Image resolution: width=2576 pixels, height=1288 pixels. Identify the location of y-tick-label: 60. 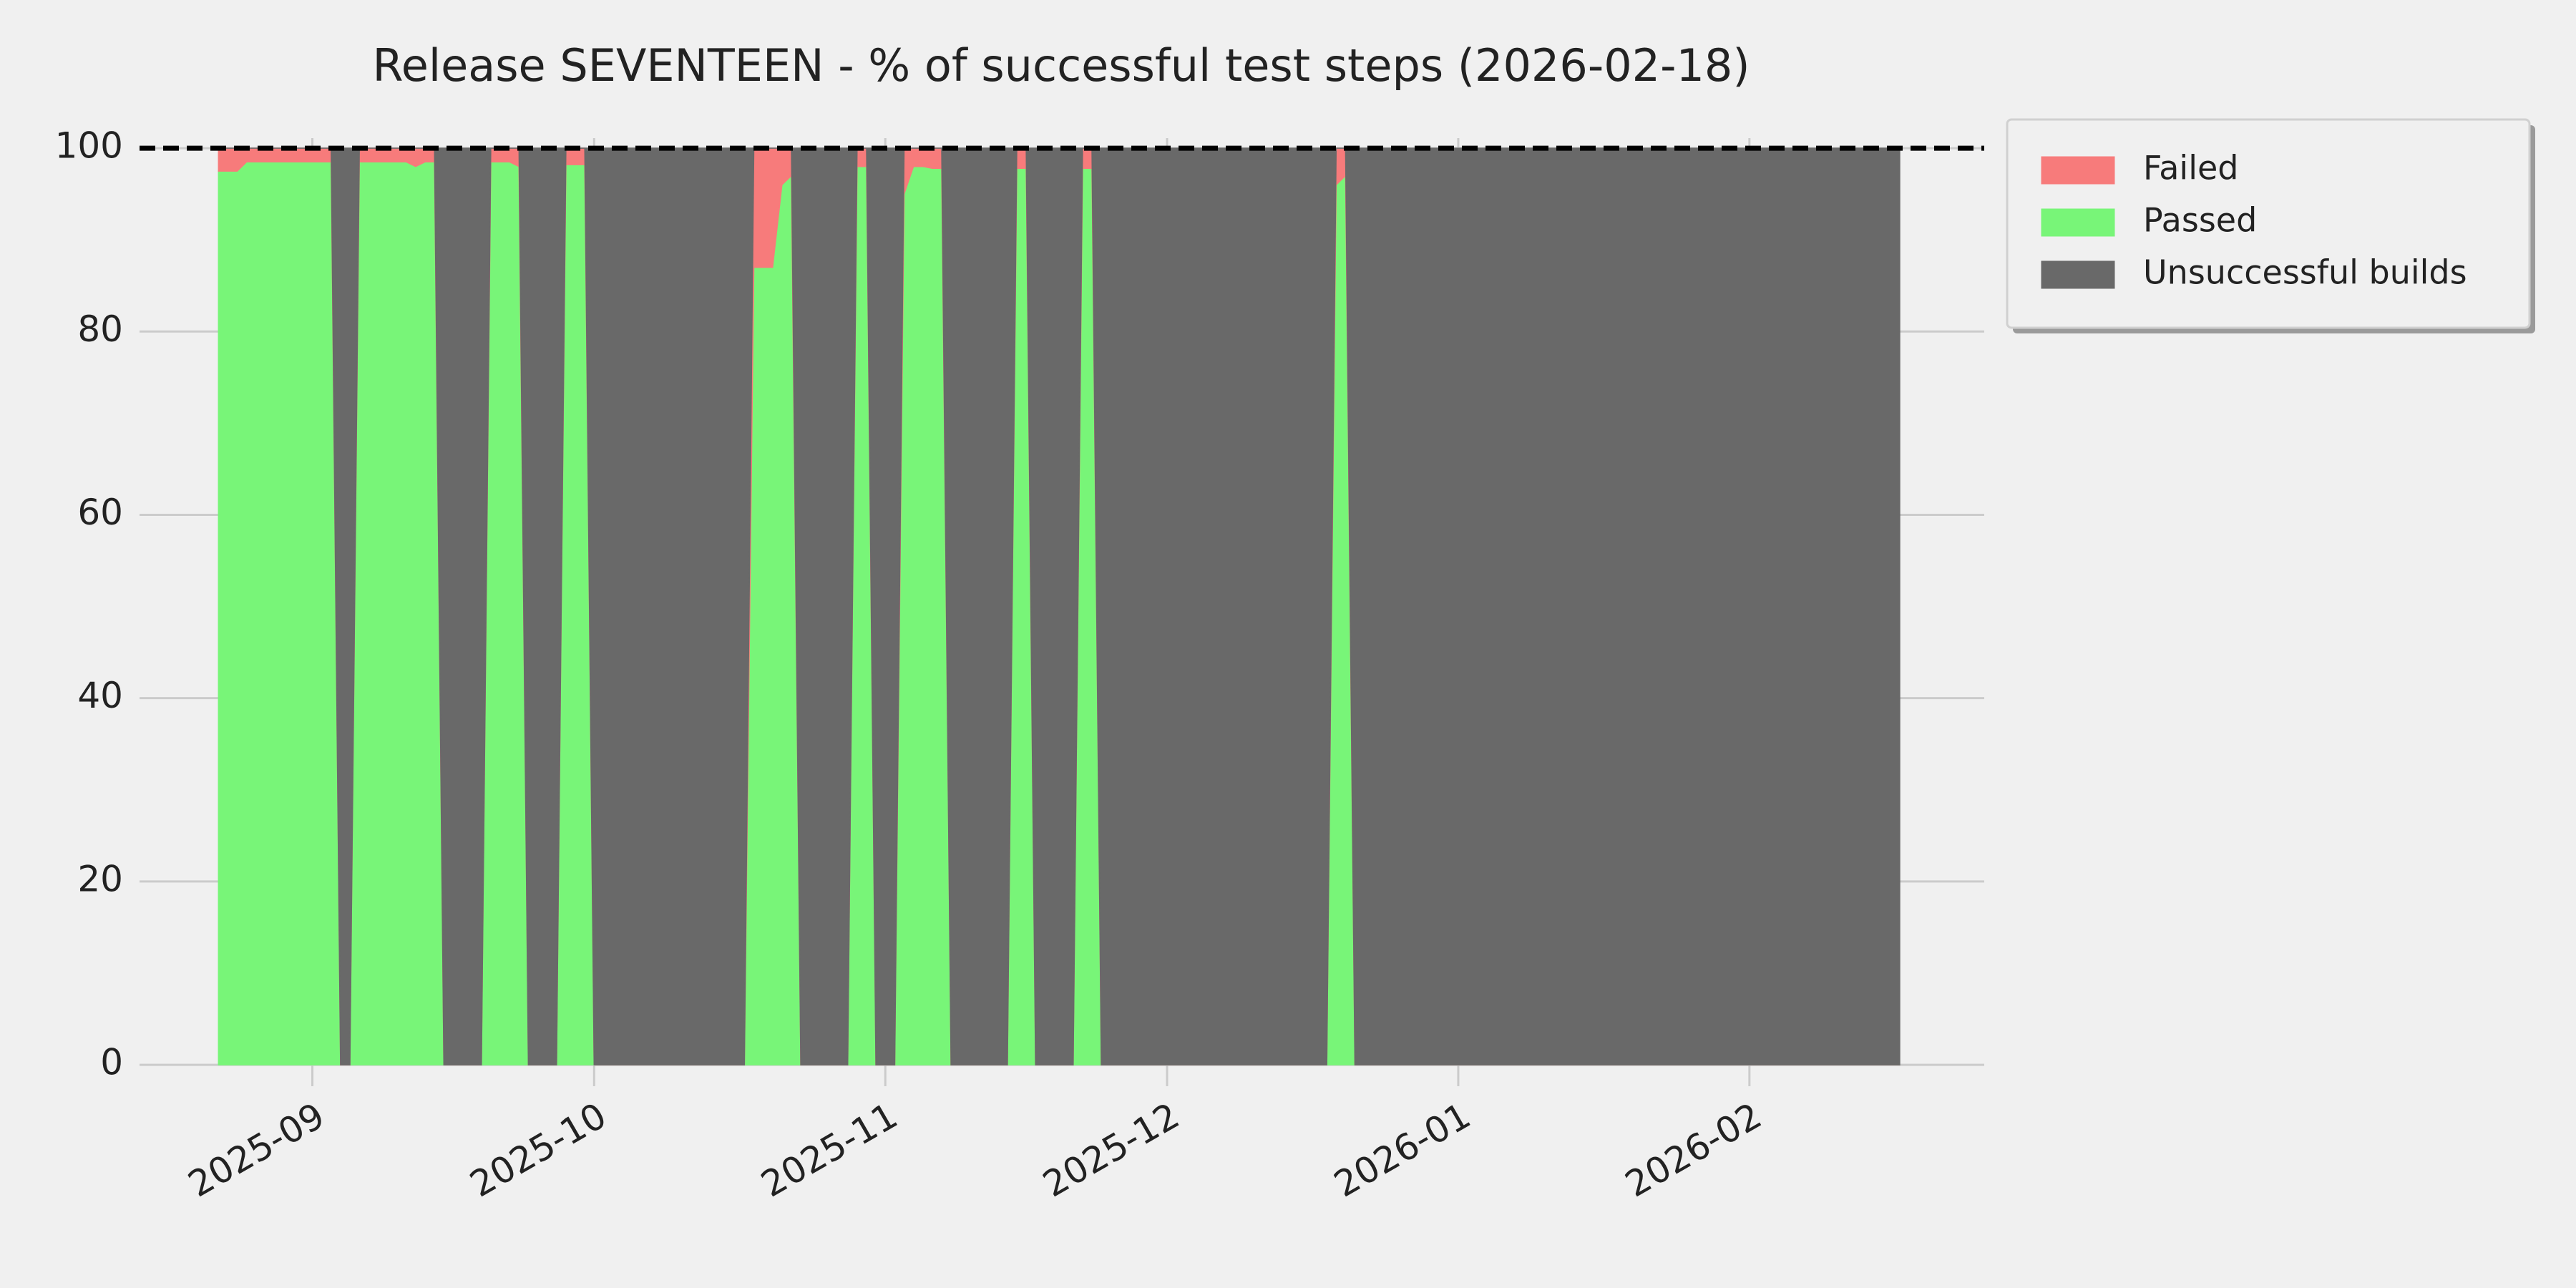
(100, 512).